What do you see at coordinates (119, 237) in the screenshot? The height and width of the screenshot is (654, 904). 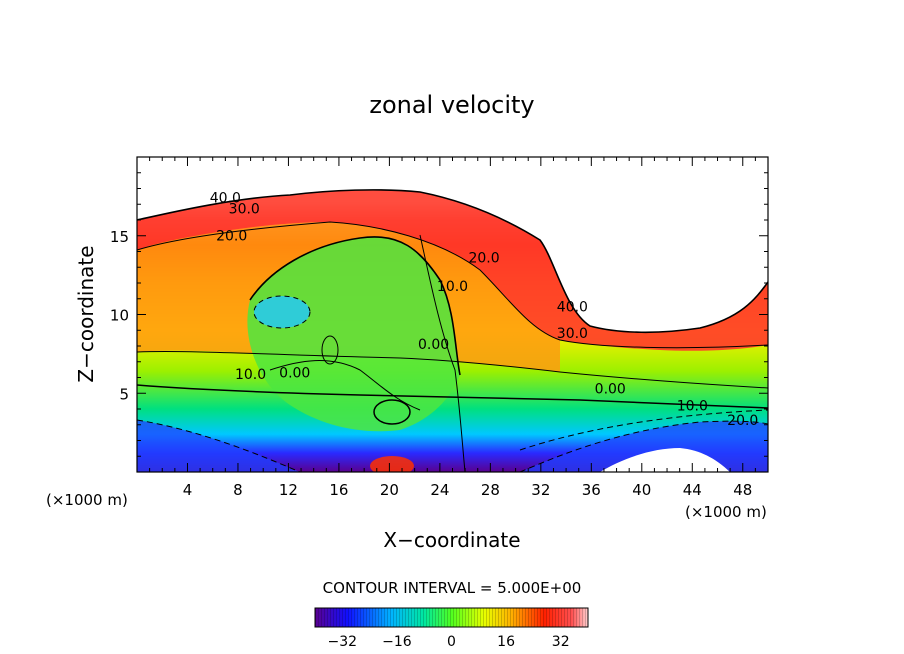 I see `y-tick-label: 15` at bounding box center [119, 237].